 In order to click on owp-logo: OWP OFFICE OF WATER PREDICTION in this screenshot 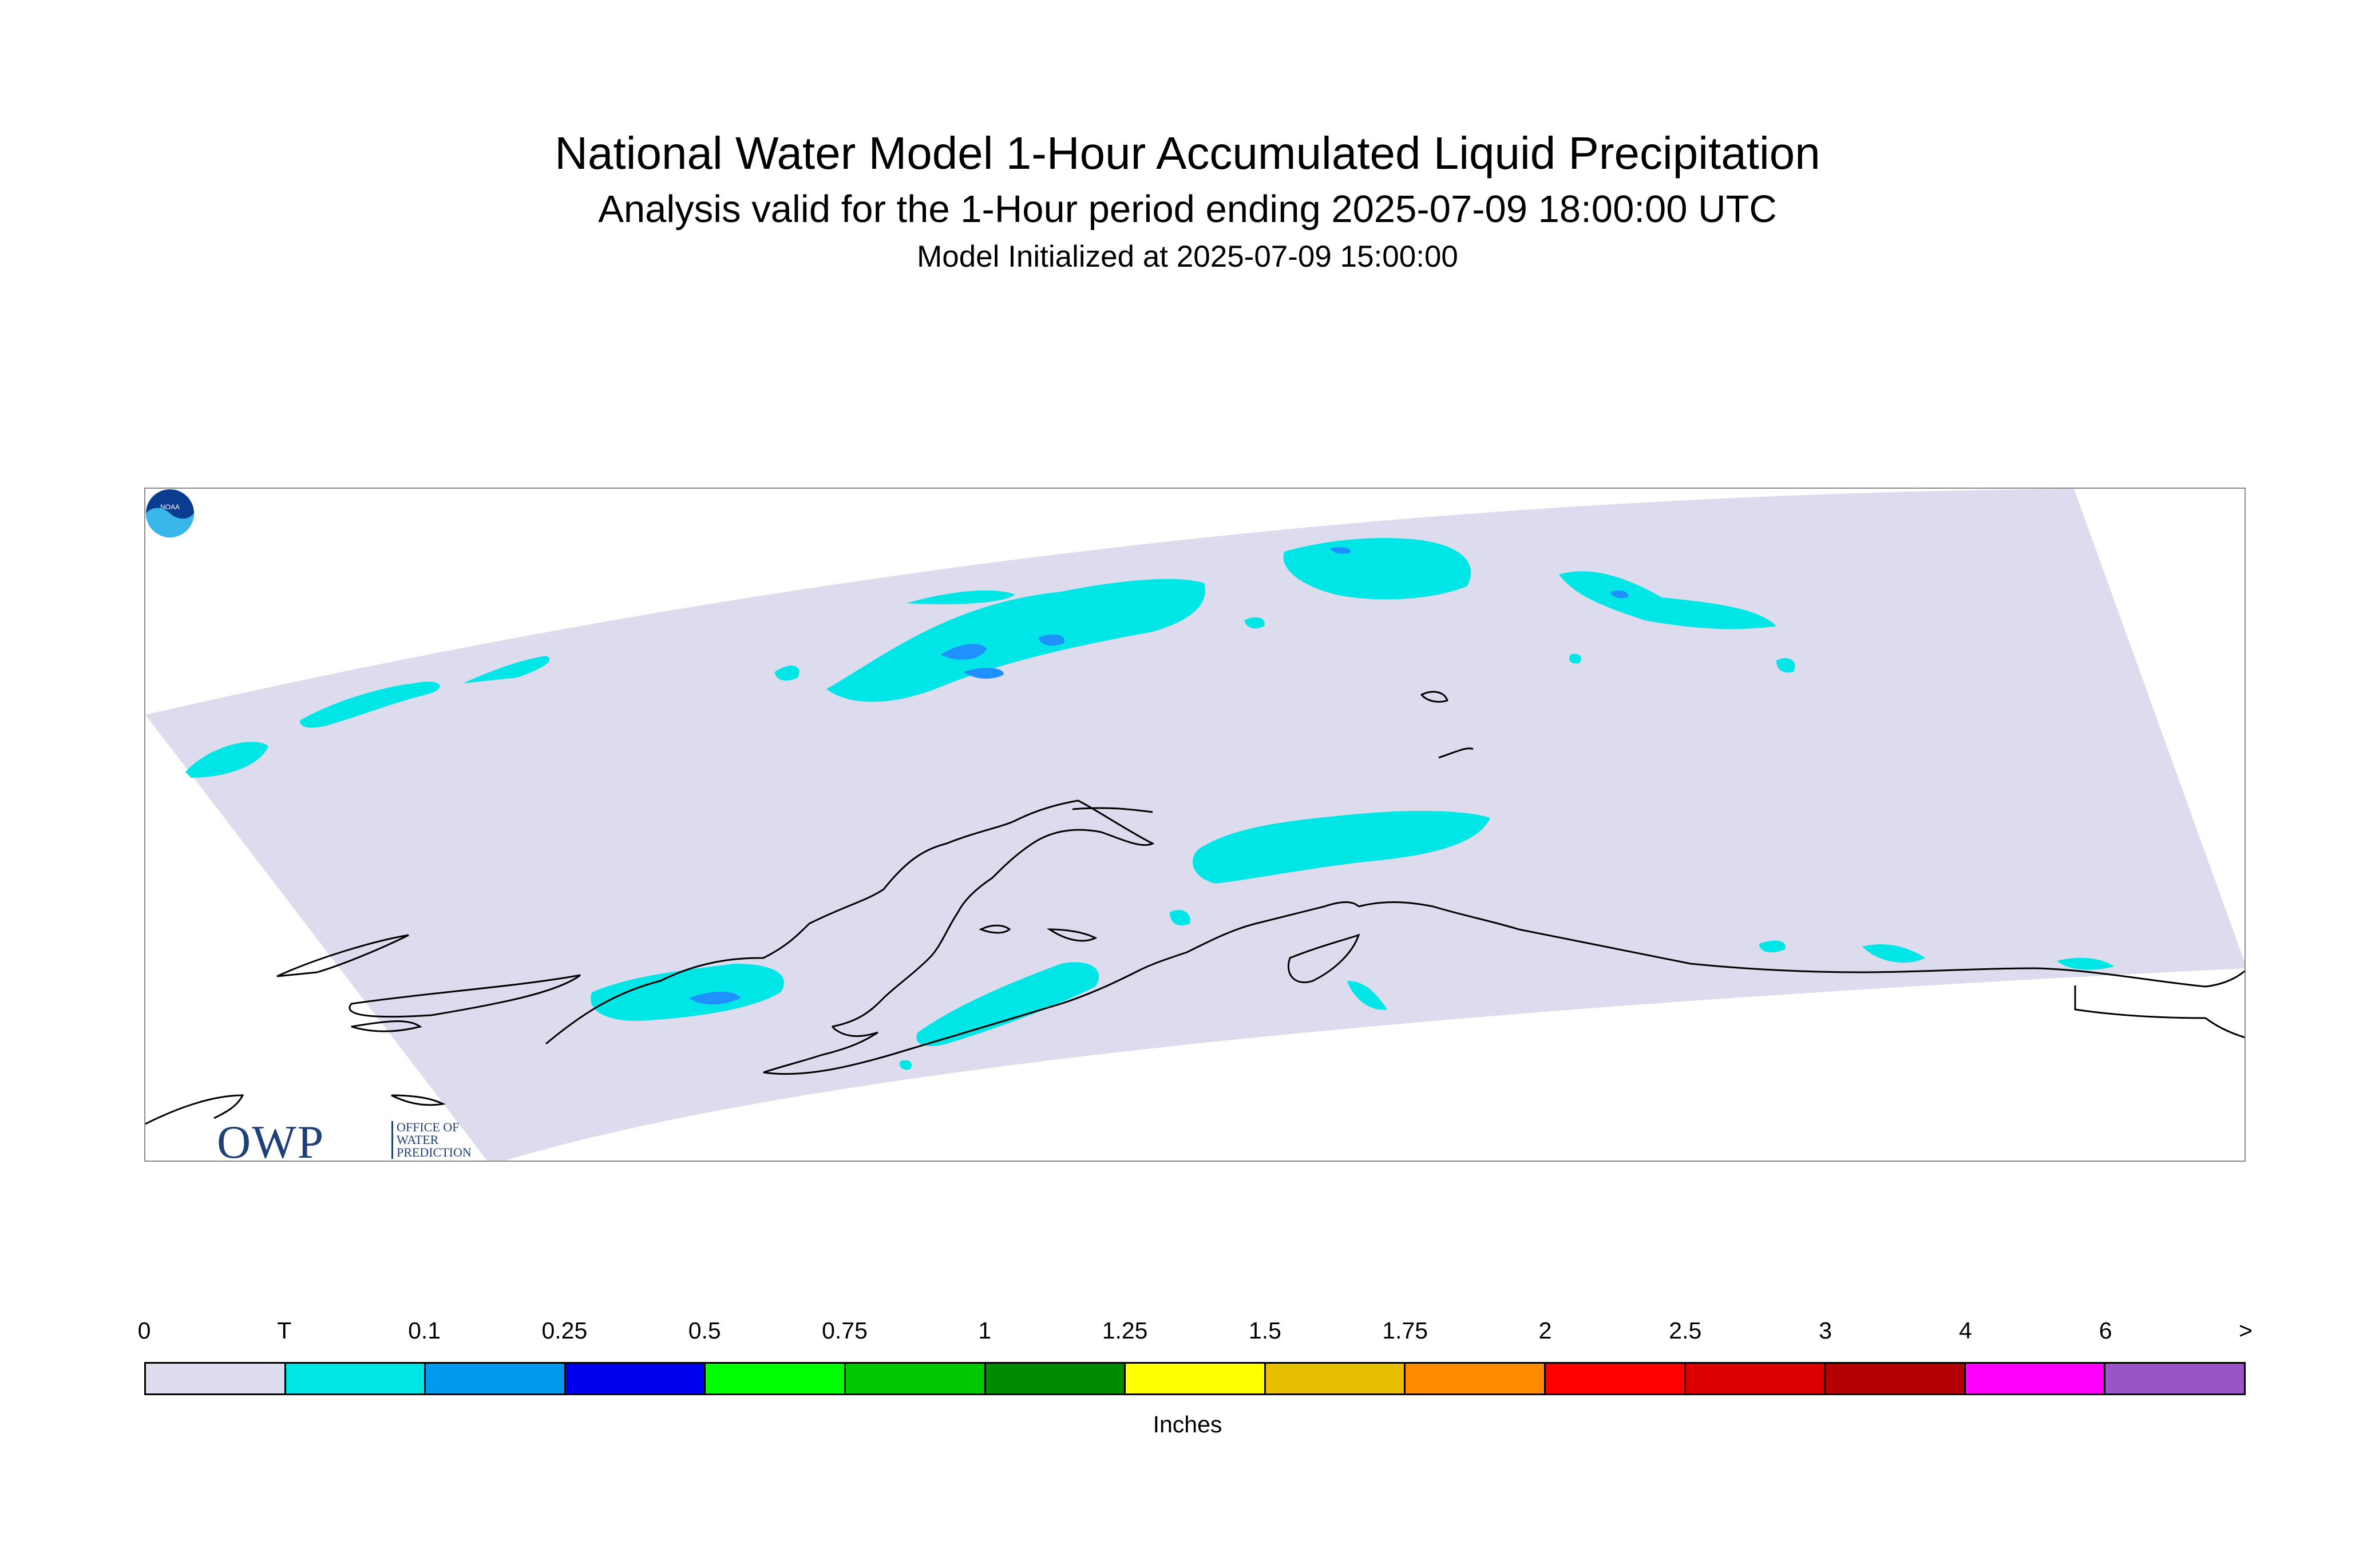, I will do `click(344, 1138)`.